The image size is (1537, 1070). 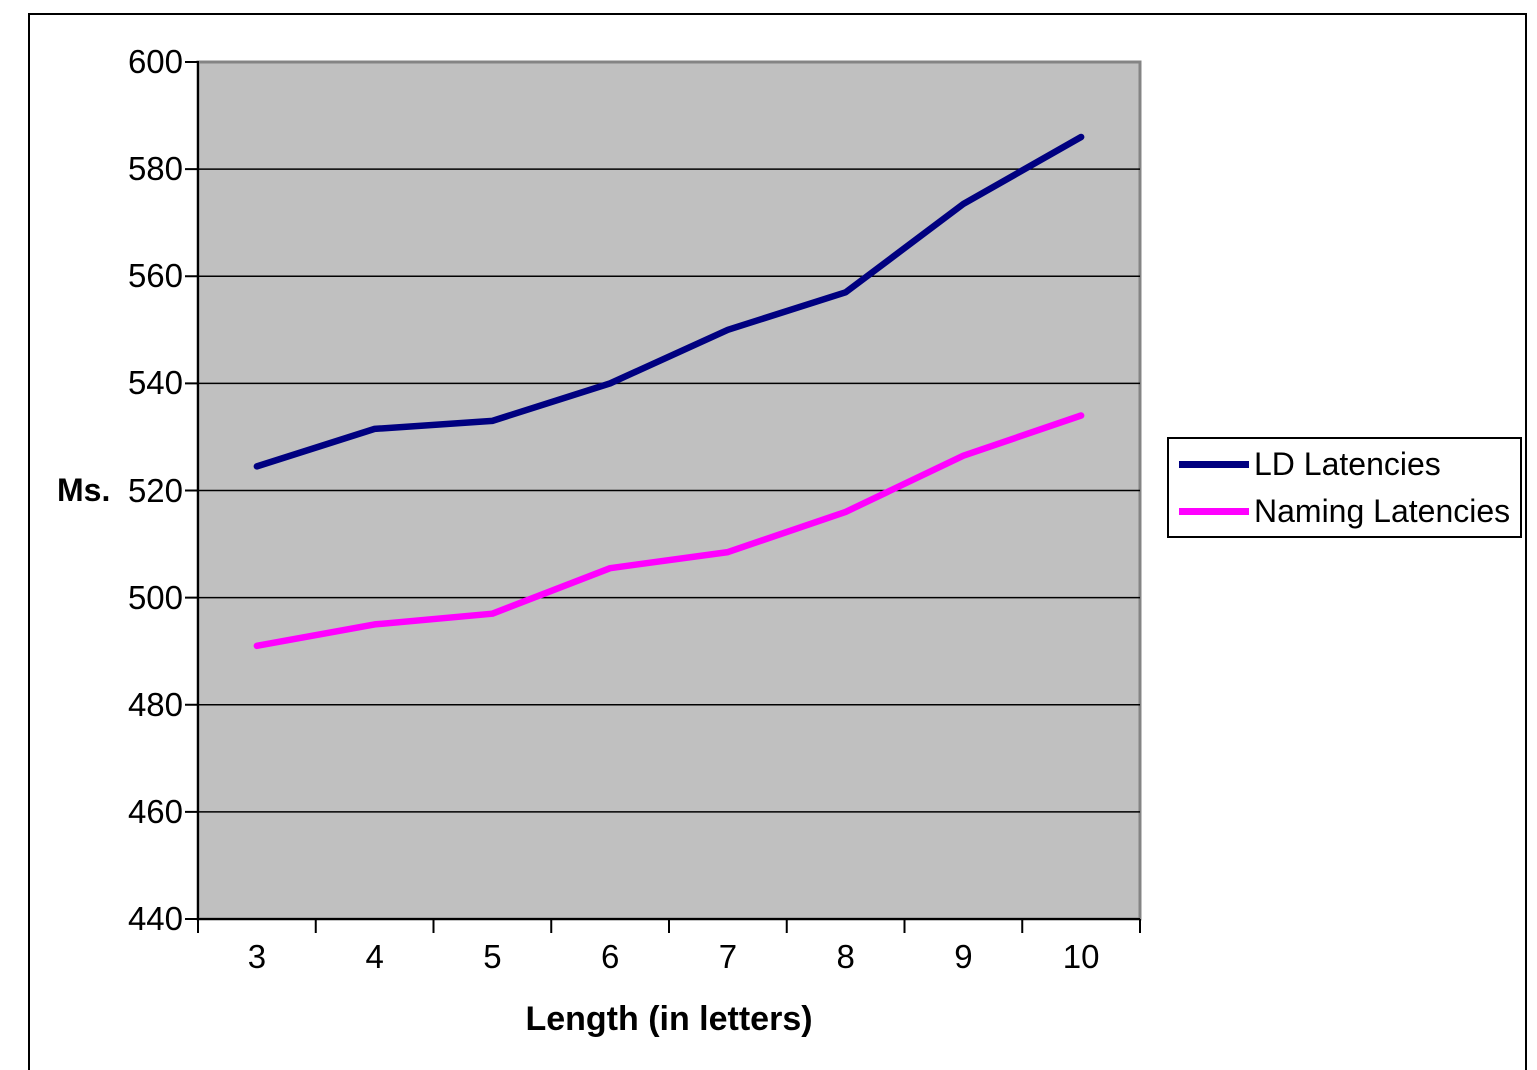 What do you see at coordinates (1347, 463) in the screenshot?
I see `legend-label: LD Latencies` at bounding box center [1347, 463].